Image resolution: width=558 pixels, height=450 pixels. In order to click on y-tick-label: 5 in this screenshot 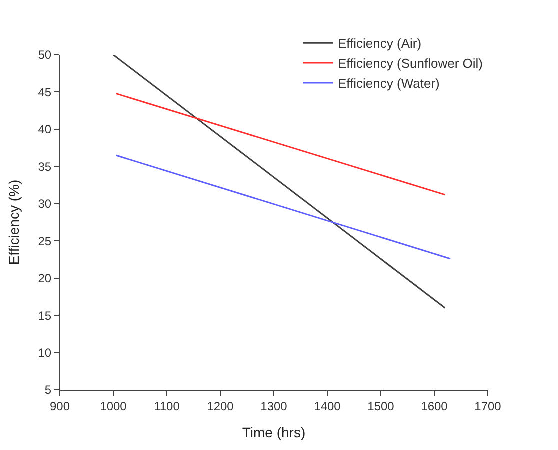, I will do `click(48, 390)`.